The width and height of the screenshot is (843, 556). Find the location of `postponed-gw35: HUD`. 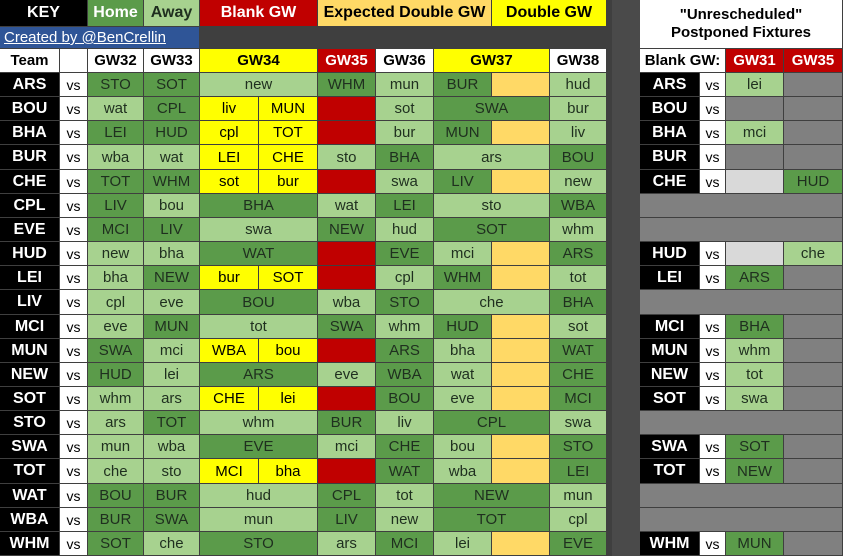

postponed-gw35: HUD is located at coordinates (813, 182).